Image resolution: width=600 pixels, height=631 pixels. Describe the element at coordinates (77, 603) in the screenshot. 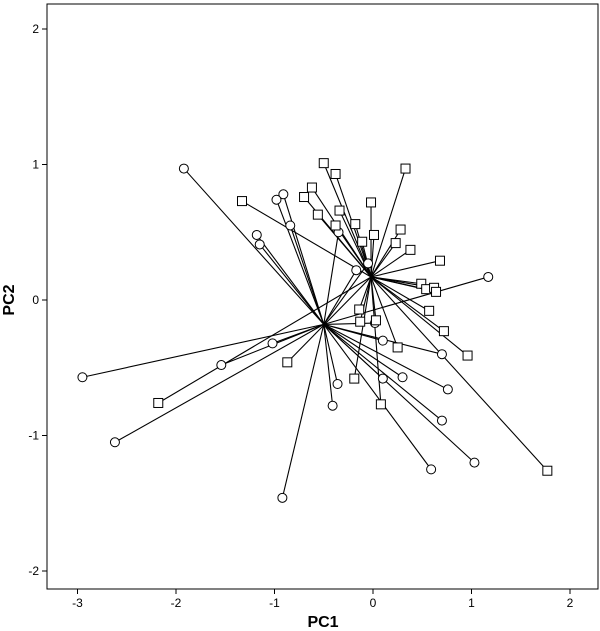

I see `x-tick-label: -3` at that location.